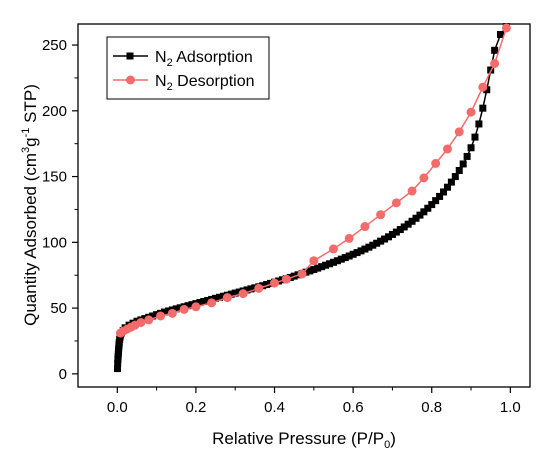  What do you see at coordinates (63, 374) in the screenshot?
I see `y-tick-label: 0` at bounding box center [63, 374].